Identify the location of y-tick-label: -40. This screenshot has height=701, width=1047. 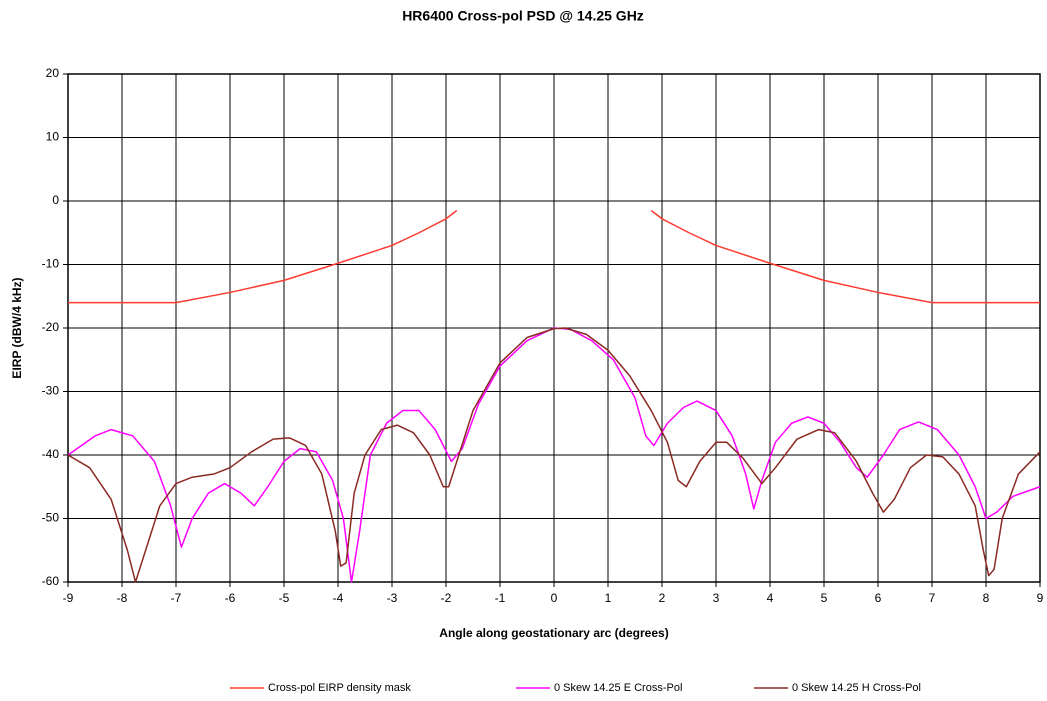
(51, 454).